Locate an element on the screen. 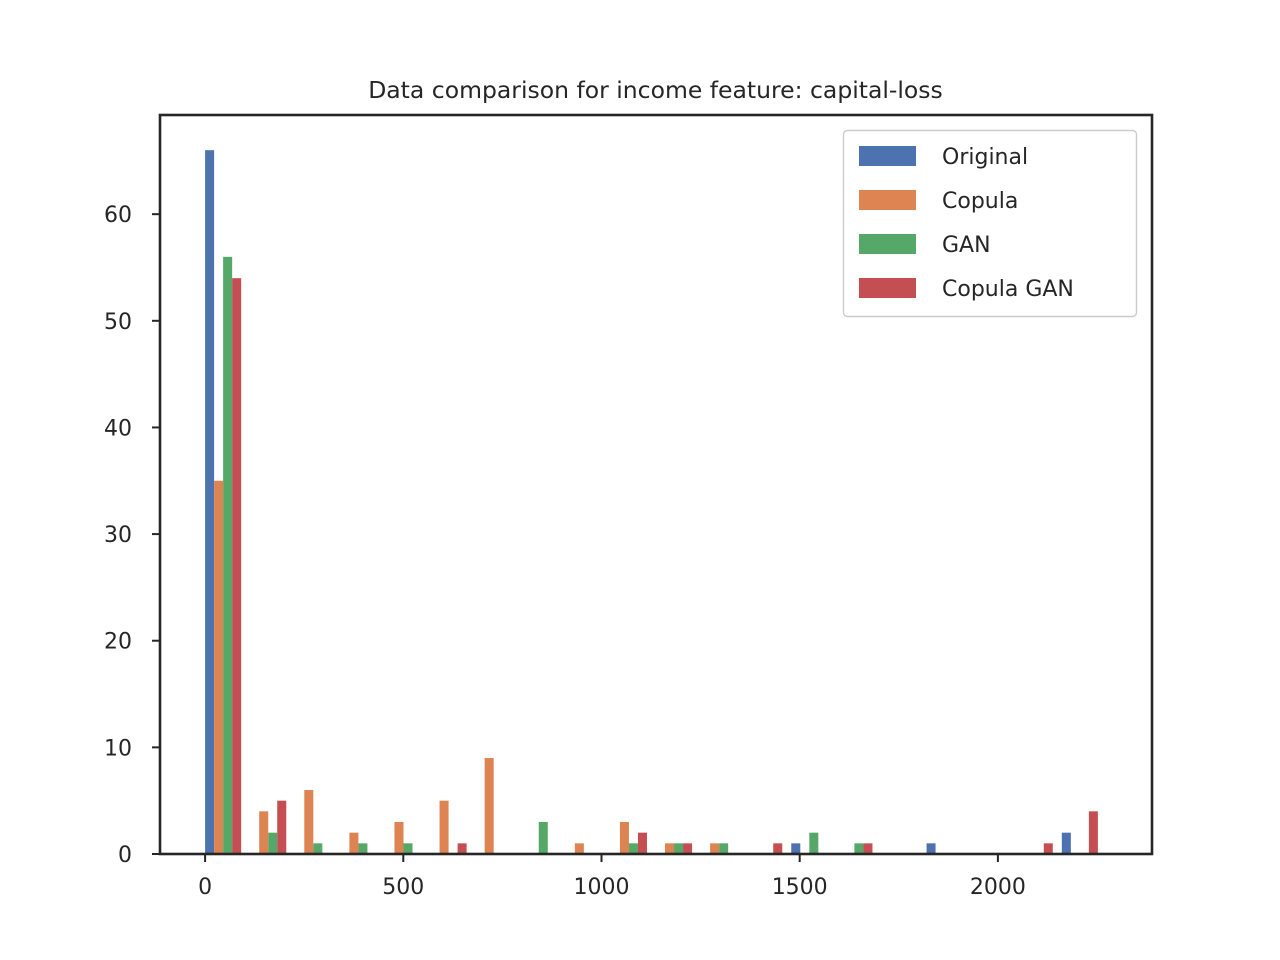 The width and height of the screenshot is (1280, 960). y-tick-label: 60 is located at coordinates (118, 215).